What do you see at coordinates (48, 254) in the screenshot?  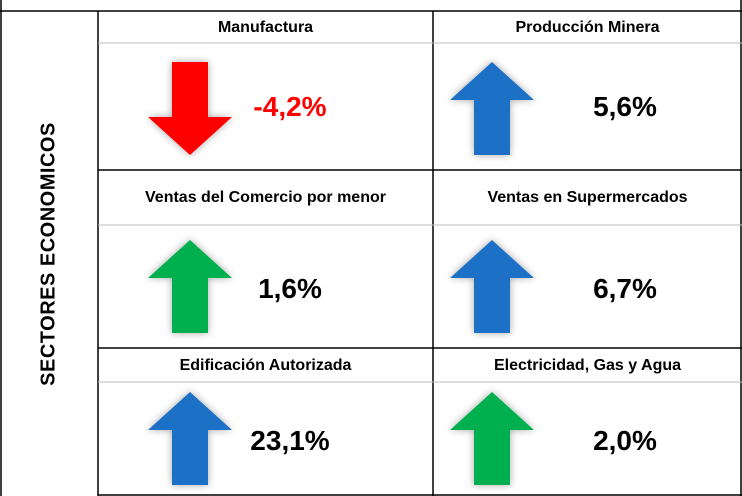 I see `side-label: SECTORES ECONOMICOS` at bounding box center [48, 254].